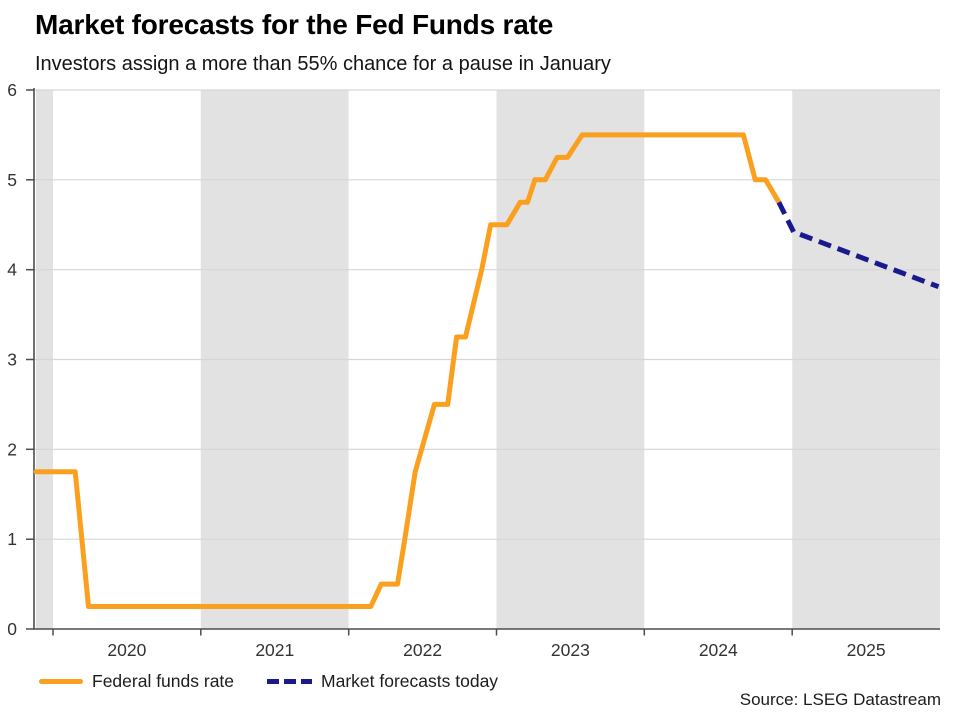 This screenshot has width=960, height=720. What do you see at coordinates (840, 699) in the screenshot?
I see `source-credit: Source: LSEG Datastream` at bounding box center [840, 699].